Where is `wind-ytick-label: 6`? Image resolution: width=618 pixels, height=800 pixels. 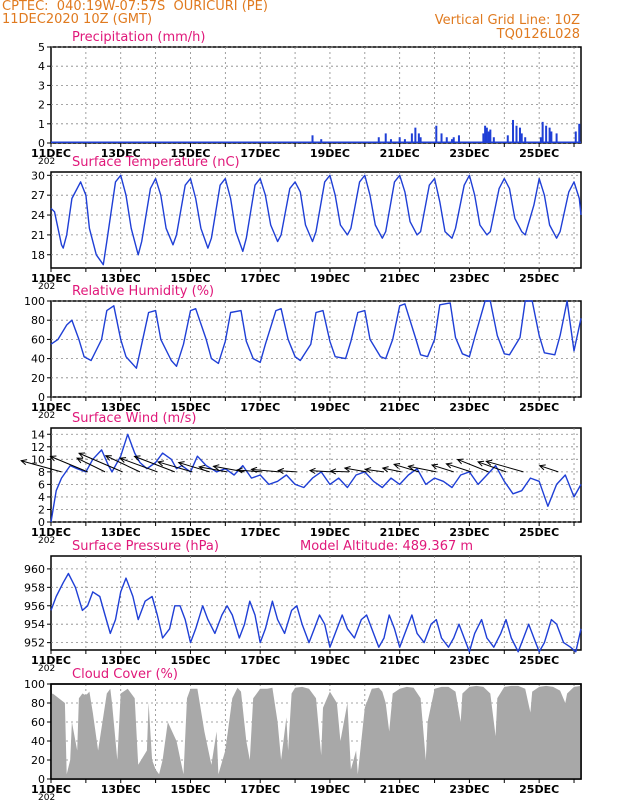
wind-ytick-label: 6 is located at coordinates (41, 484).